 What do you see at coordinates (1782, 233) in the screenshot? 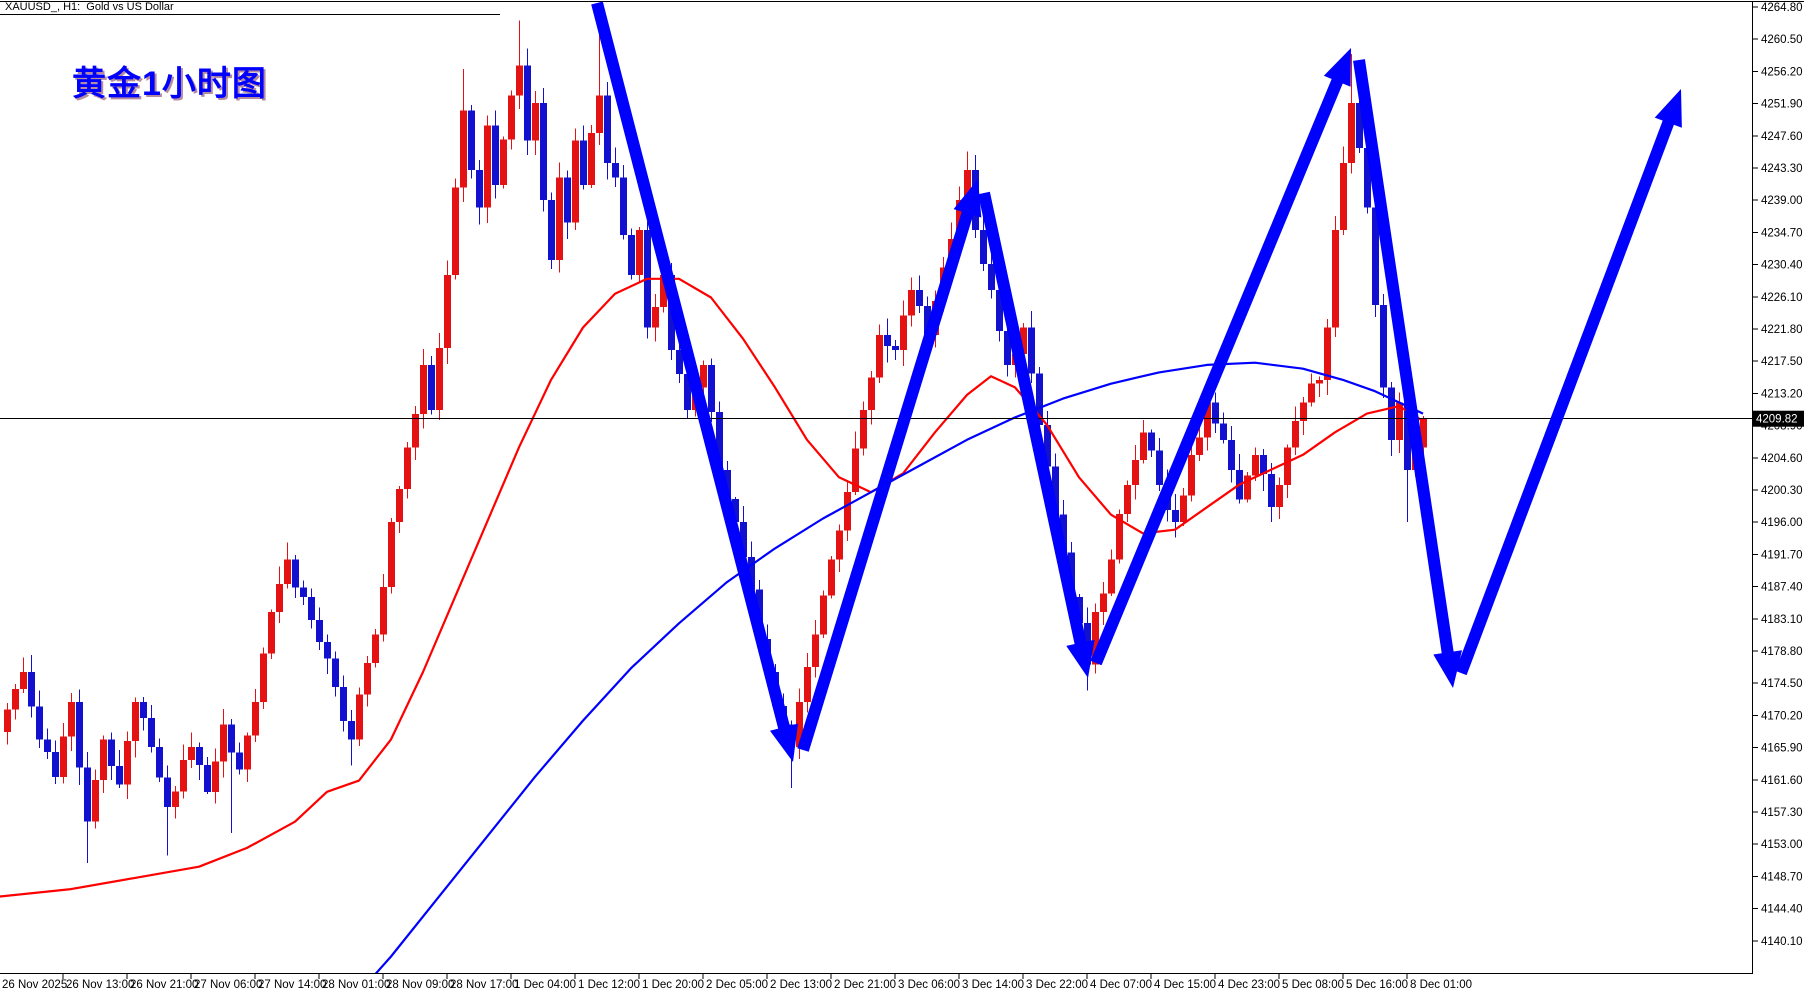
I see `price-tick-label: 4234.70` at bounding box center [1782, 233].